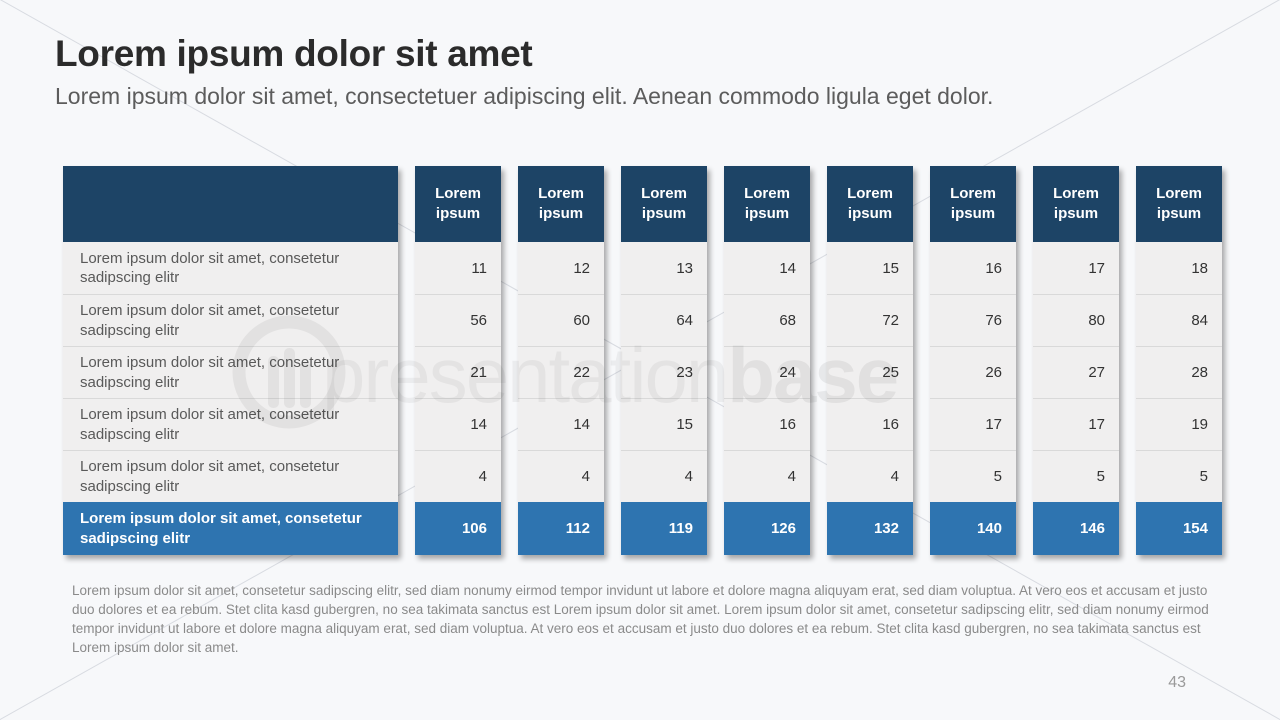 Image resolution: width=1280 pixels, height=720 pixels. Describe the element at coordinates (767, 372) in the screenshot. I see `value-cell: 24` at that location.